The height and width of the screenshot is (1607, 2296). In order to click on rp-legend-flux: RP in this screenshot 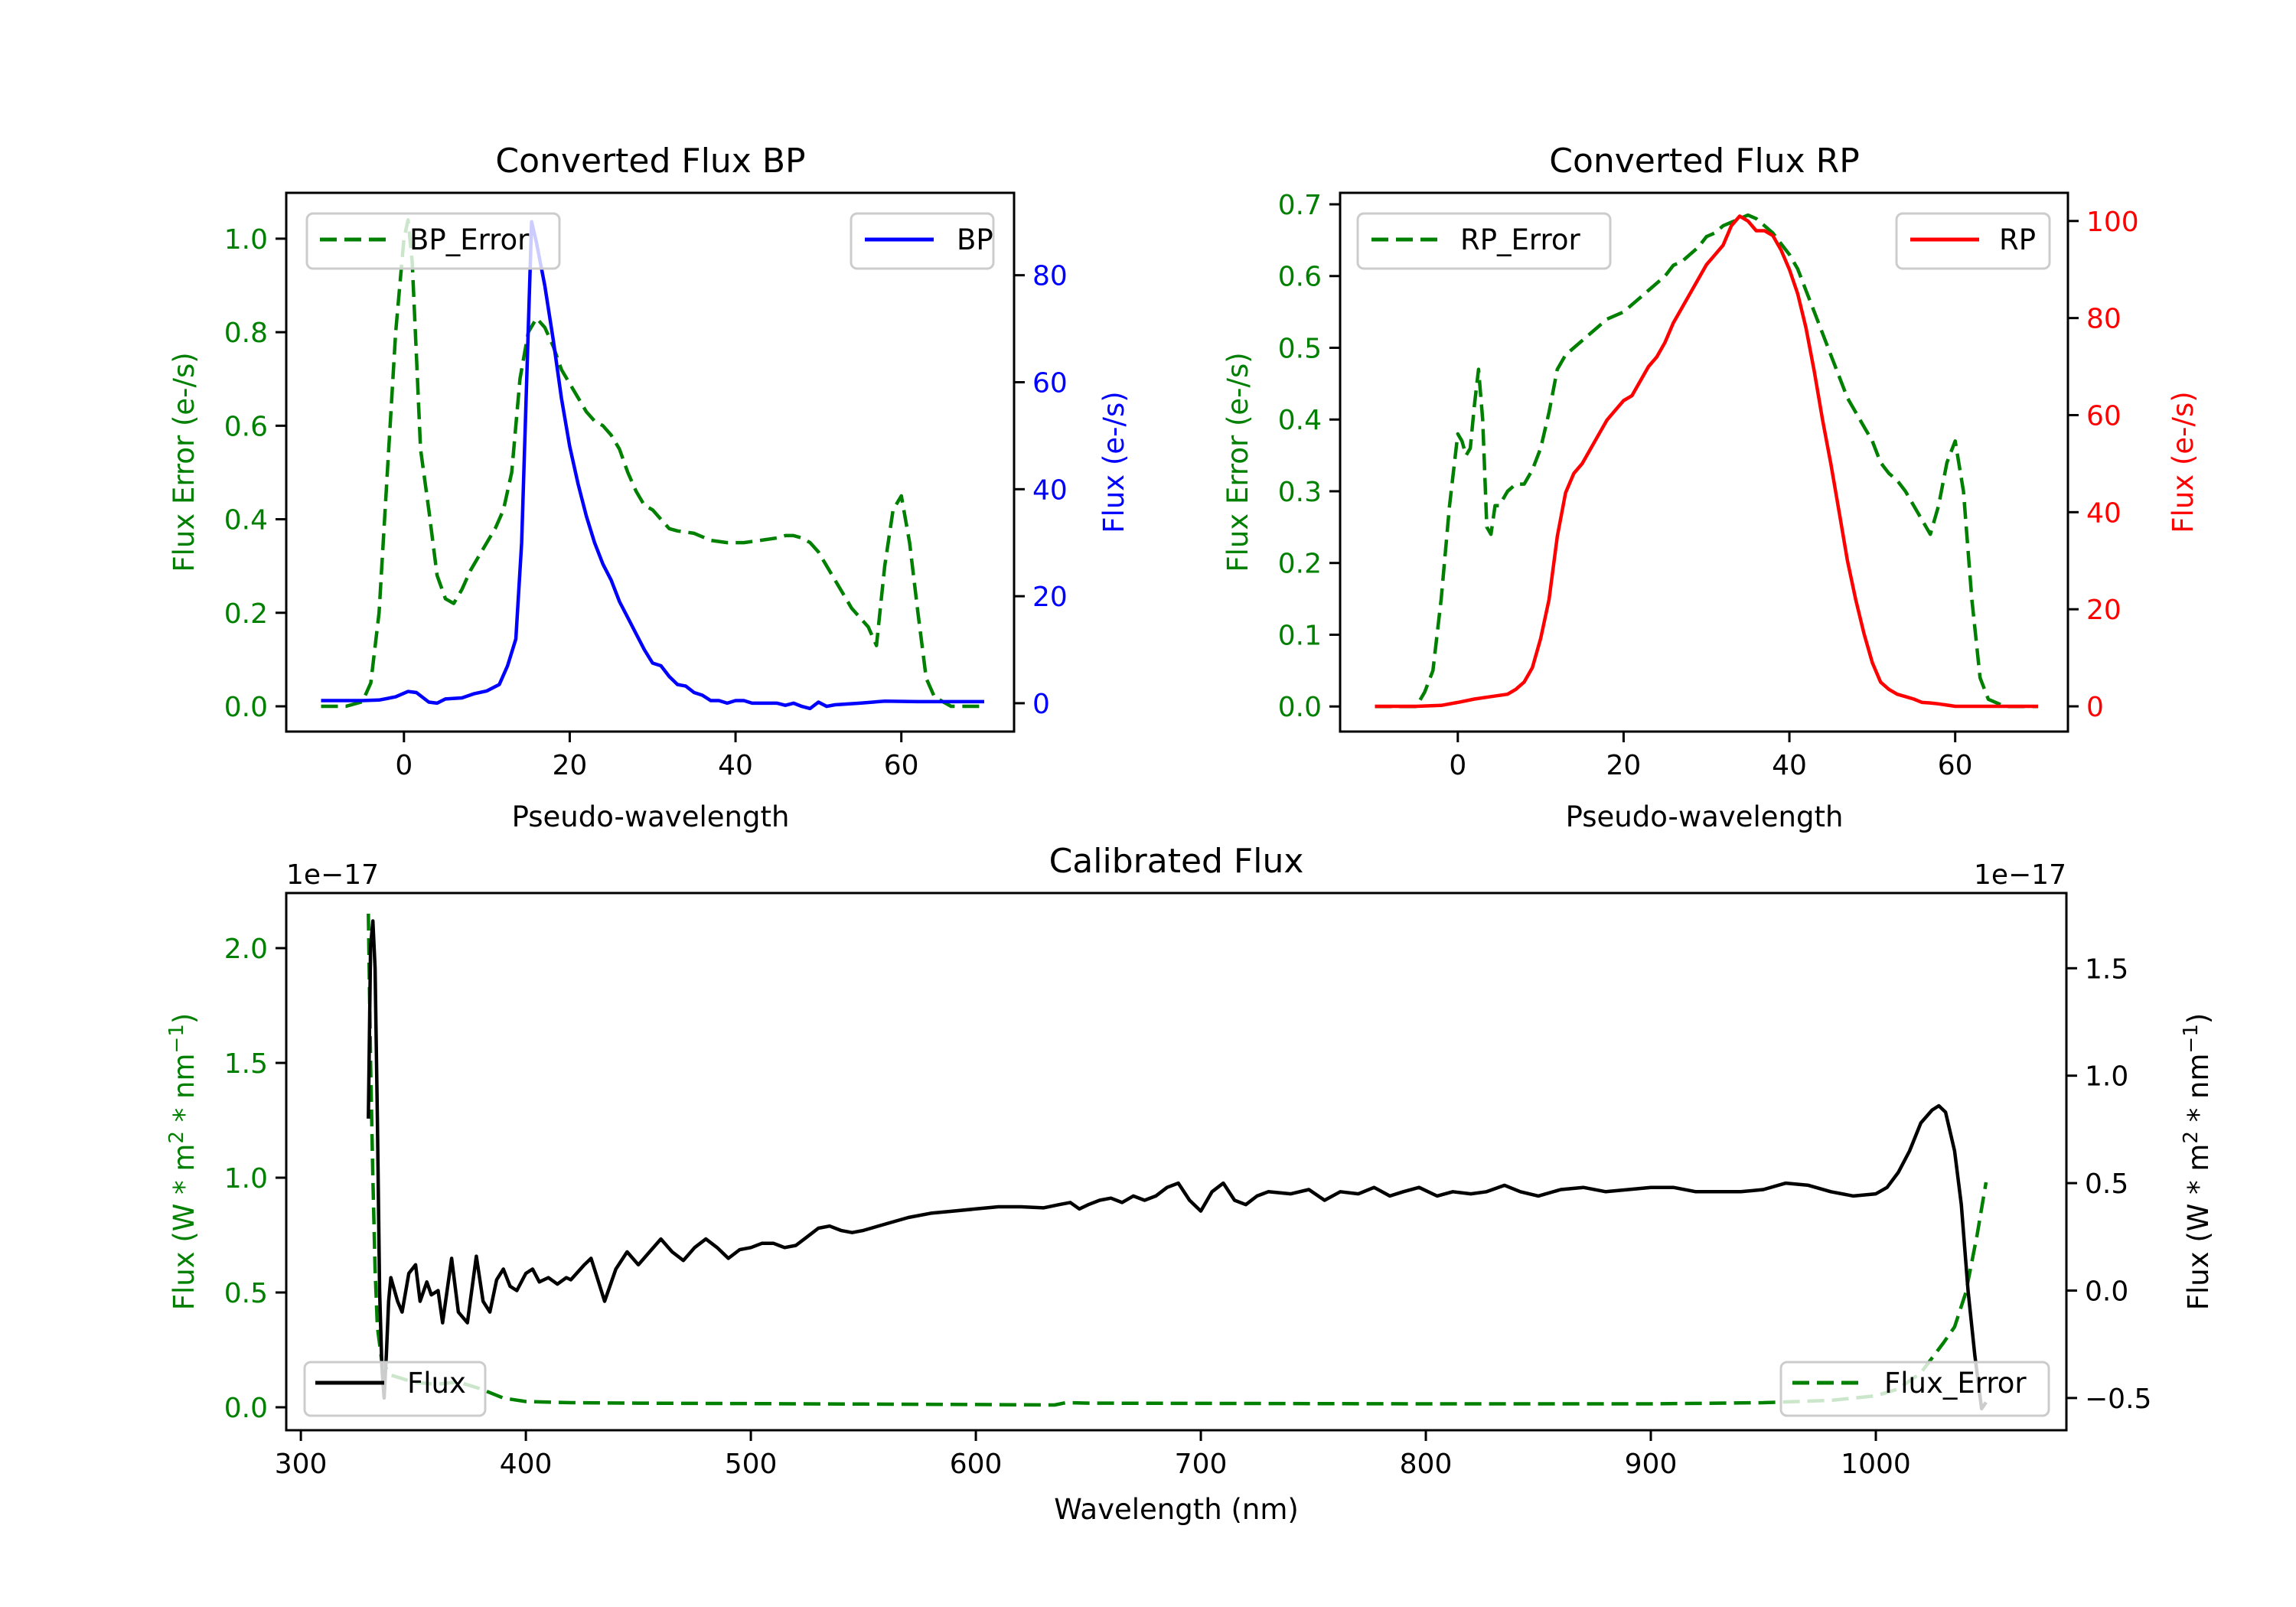, I will do `click(1973, 241)`.